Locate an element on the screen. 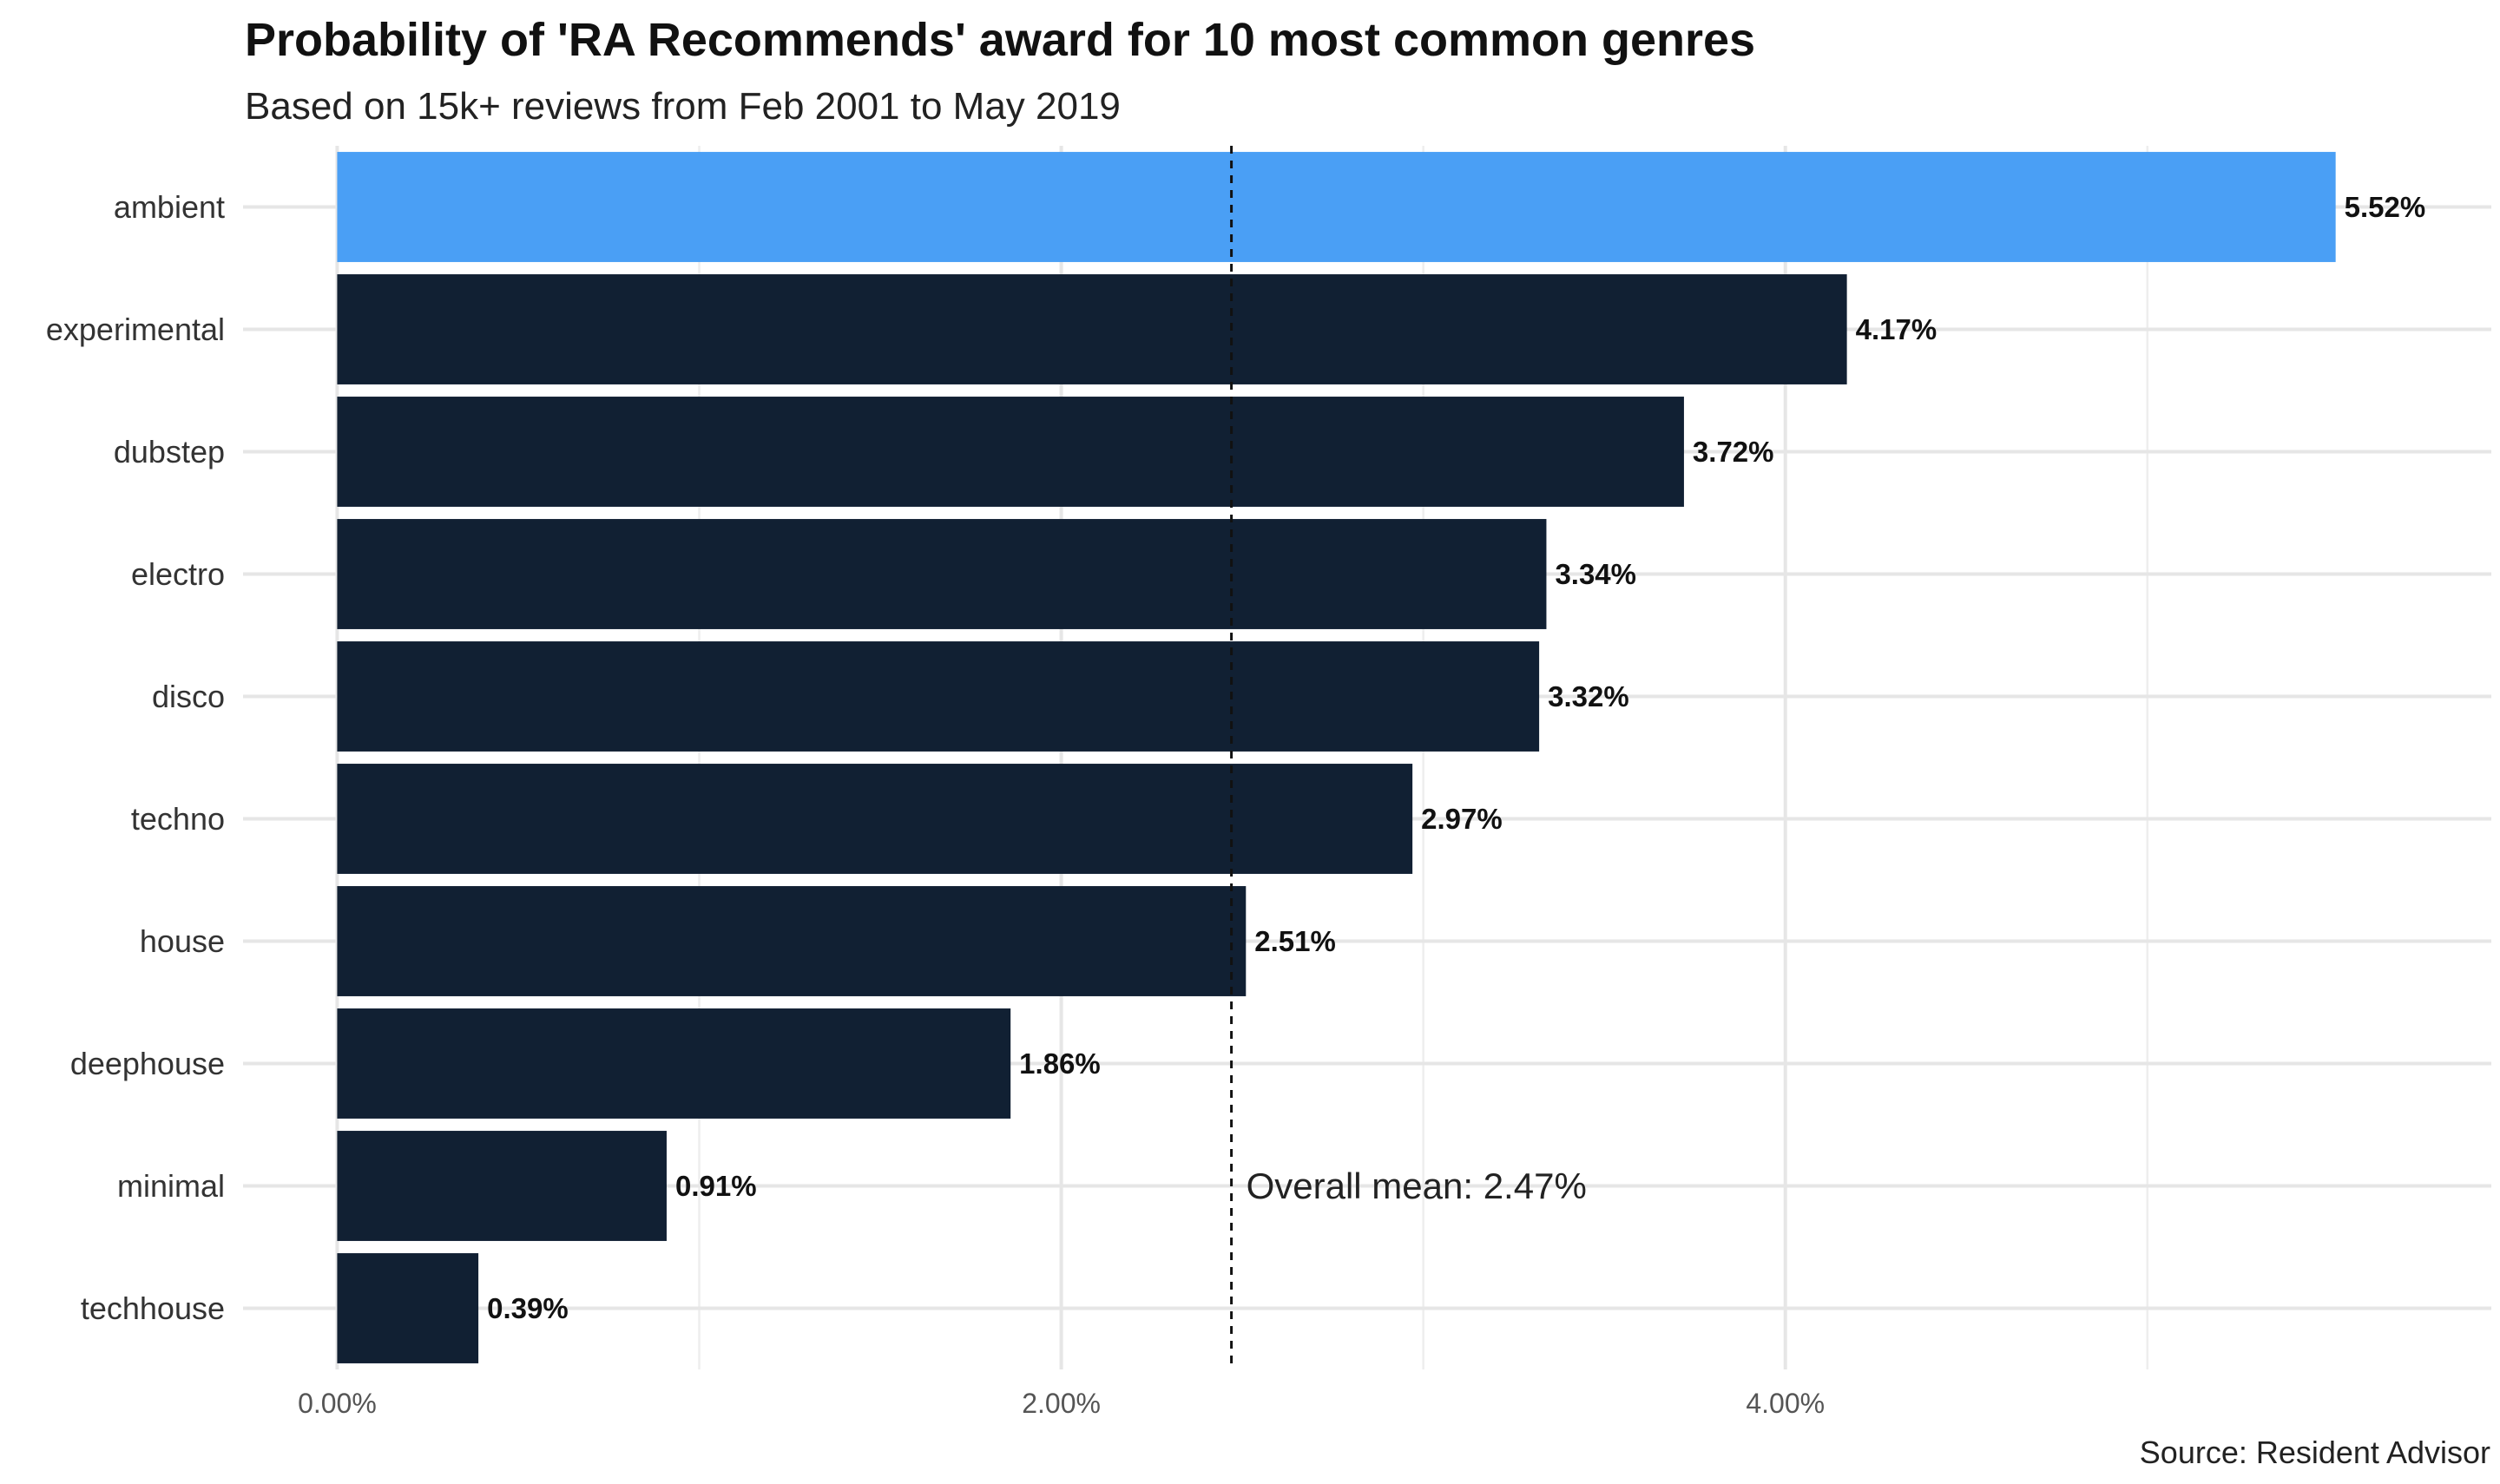 Image resolution: width=2500 pixels, height=1484 pixels. value-label-ambient: 5.52% is located at coordinates (2385, 207).